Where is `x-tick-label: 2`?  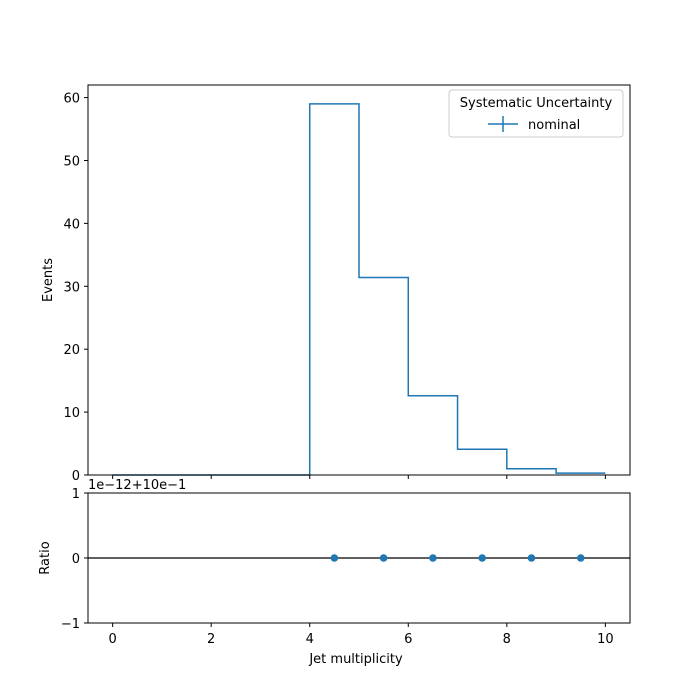 x-tick-label: 2 is located at coordinates (211, 639).